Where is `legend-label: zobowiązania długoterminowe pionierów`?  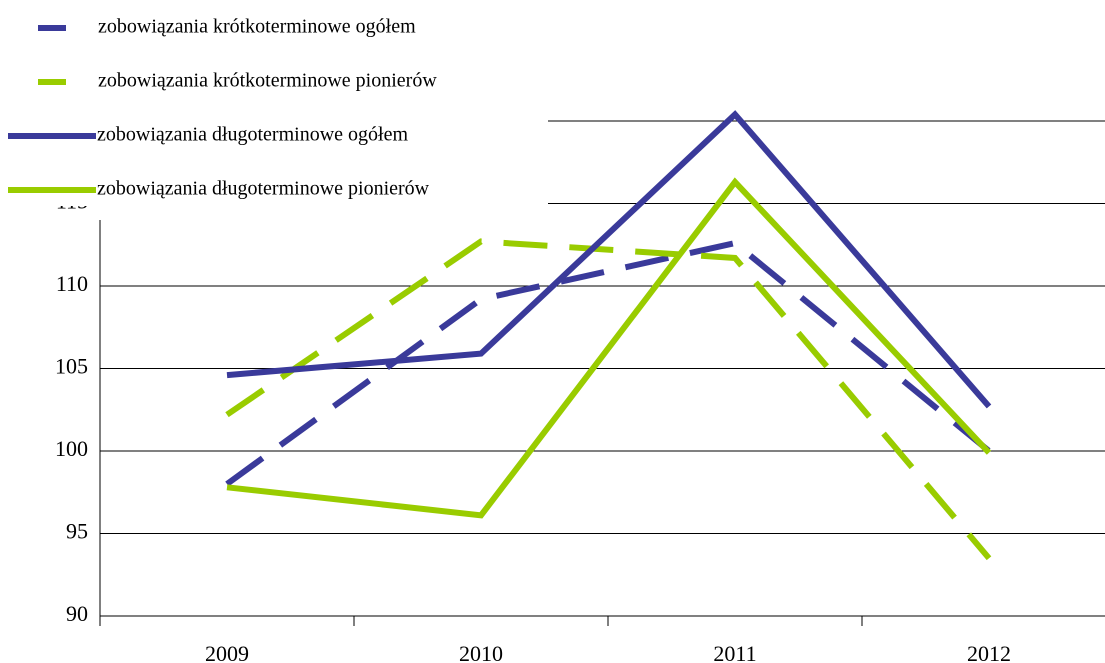 legend-label: zobowiązania długoterminowe pionierów is located at coordinates (263, 189).